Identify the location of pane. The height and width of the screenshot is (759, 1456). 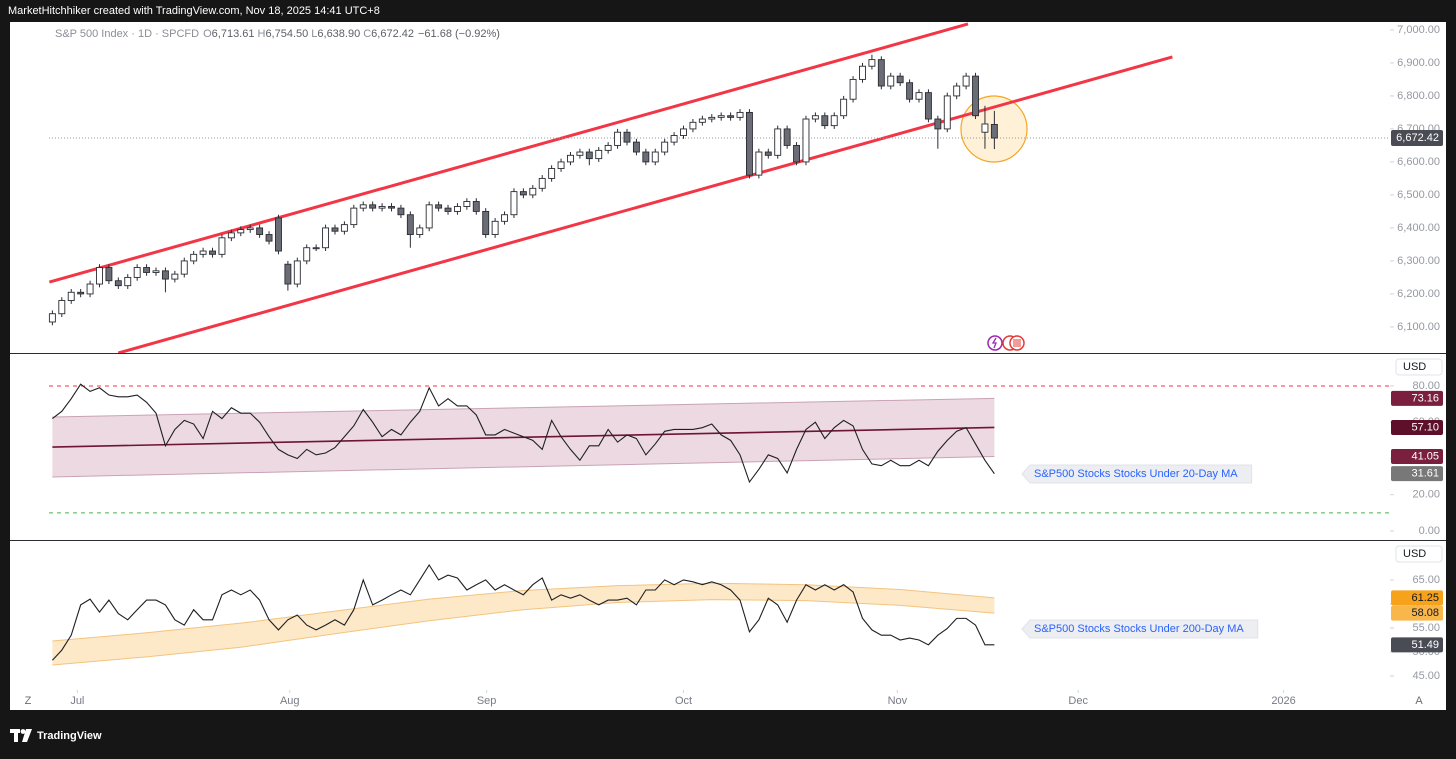
(523, 614).